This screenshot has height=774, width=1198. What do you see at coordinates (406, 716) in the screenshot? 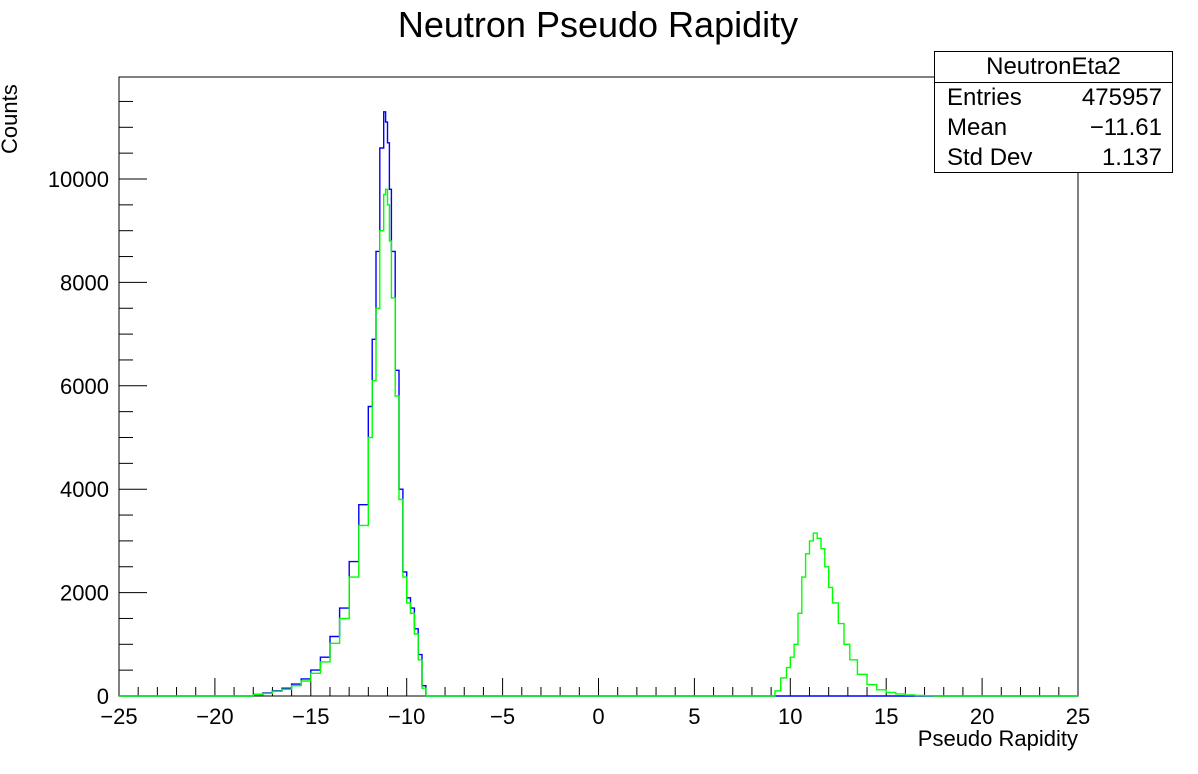
I see `x-tick-label: −10` at bounding box center [406, 716].